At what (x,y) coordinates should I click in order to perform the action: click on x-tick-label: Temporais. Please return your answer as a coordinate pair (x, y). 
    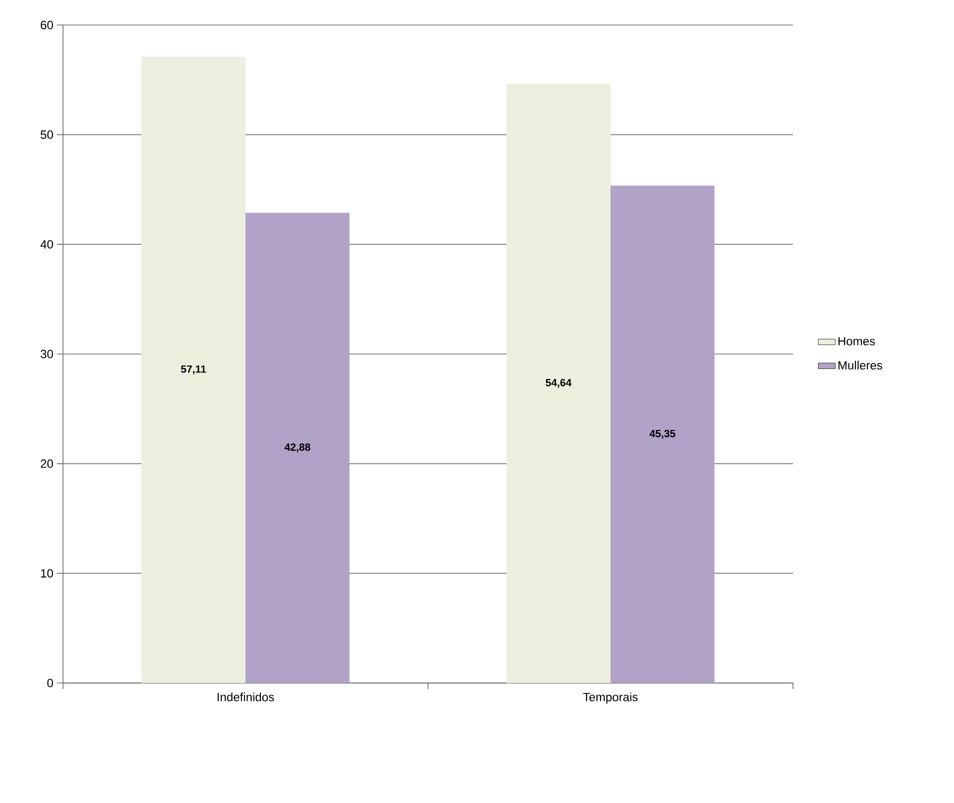
    Looking at the image, I should click on (610, 698).